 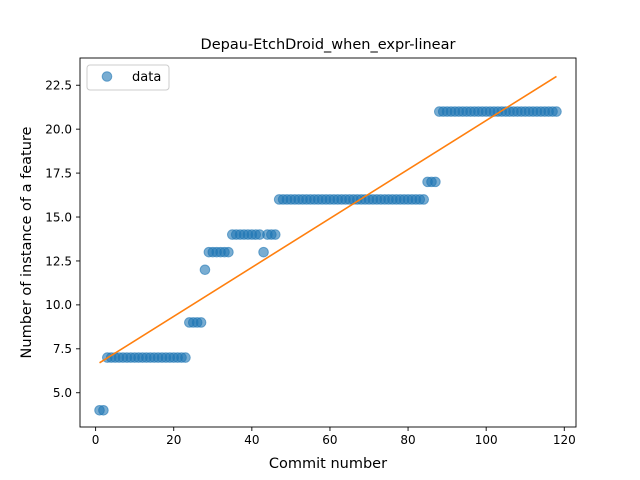 I want to click on x-tick-label: 100, so click(x=486, y=440).